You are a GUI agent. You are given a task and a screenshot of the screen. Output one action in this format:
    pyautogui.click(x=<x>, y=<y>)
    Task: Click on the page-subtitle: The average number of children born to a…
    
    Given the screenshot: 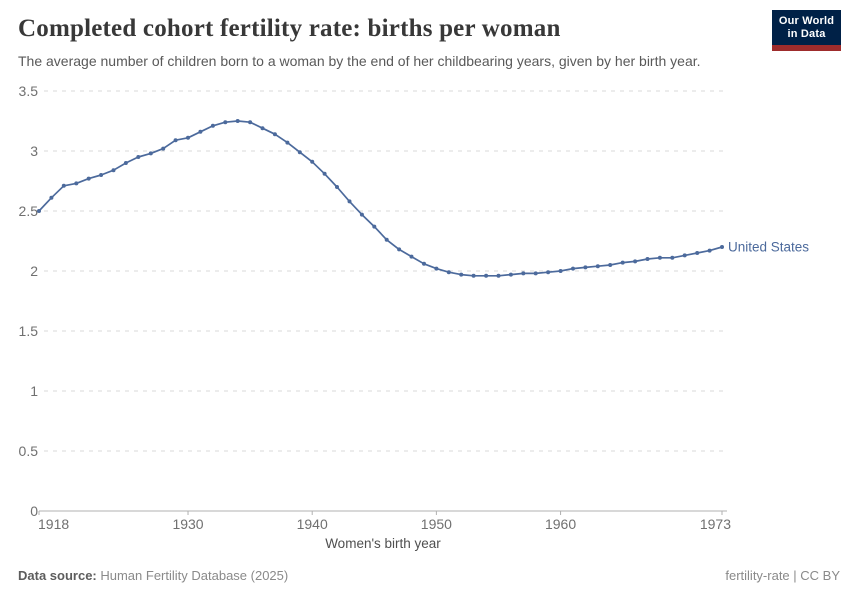 What is the action you would take?
    pyautogui.click(x=359, y=61)
    